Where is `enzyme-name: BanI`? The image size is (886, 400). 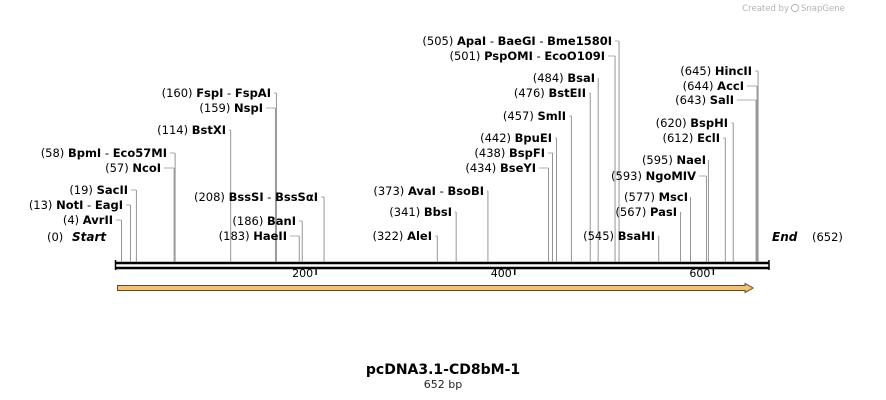 enzyme-name: BanI is located at coordinates (281, 221).